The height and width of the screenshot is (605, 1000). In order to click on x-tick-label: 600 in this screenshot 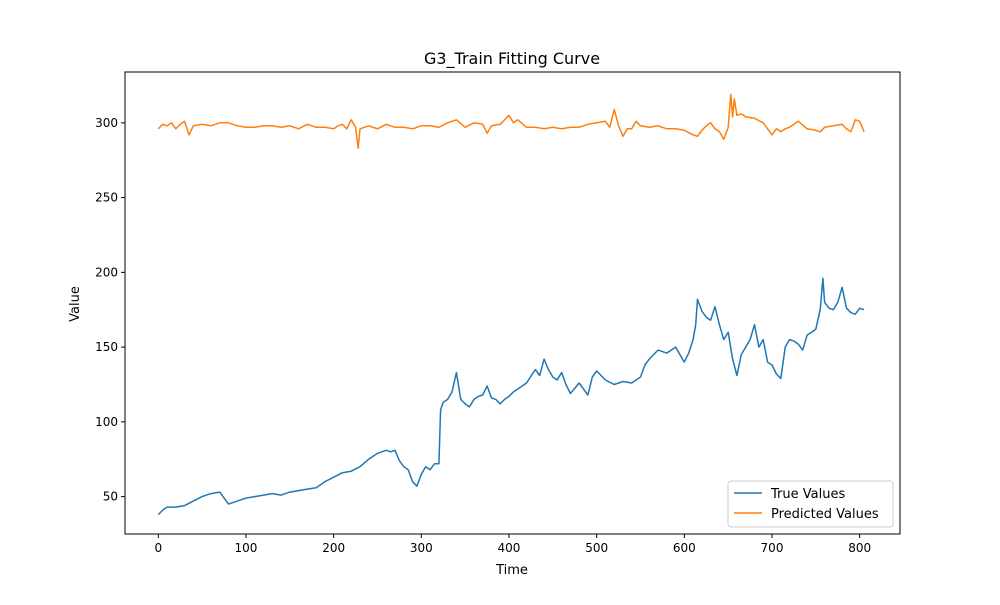, I will do `click(684, 548)`.